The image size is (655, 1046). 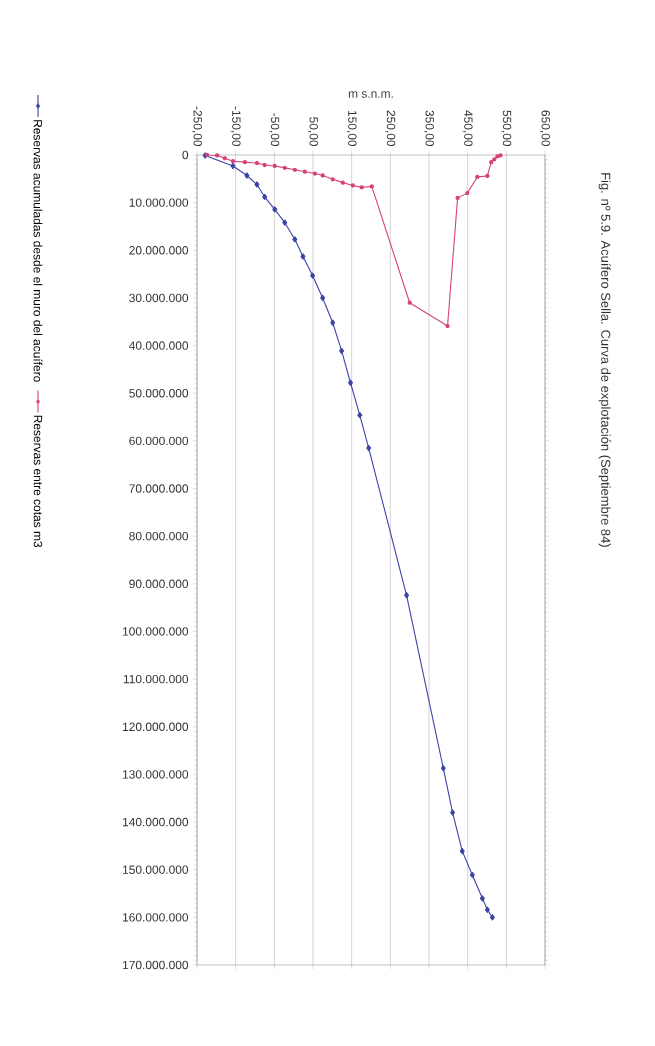 I want to click on y-tick-label: 140.000.000, so click(x=155, y=822).